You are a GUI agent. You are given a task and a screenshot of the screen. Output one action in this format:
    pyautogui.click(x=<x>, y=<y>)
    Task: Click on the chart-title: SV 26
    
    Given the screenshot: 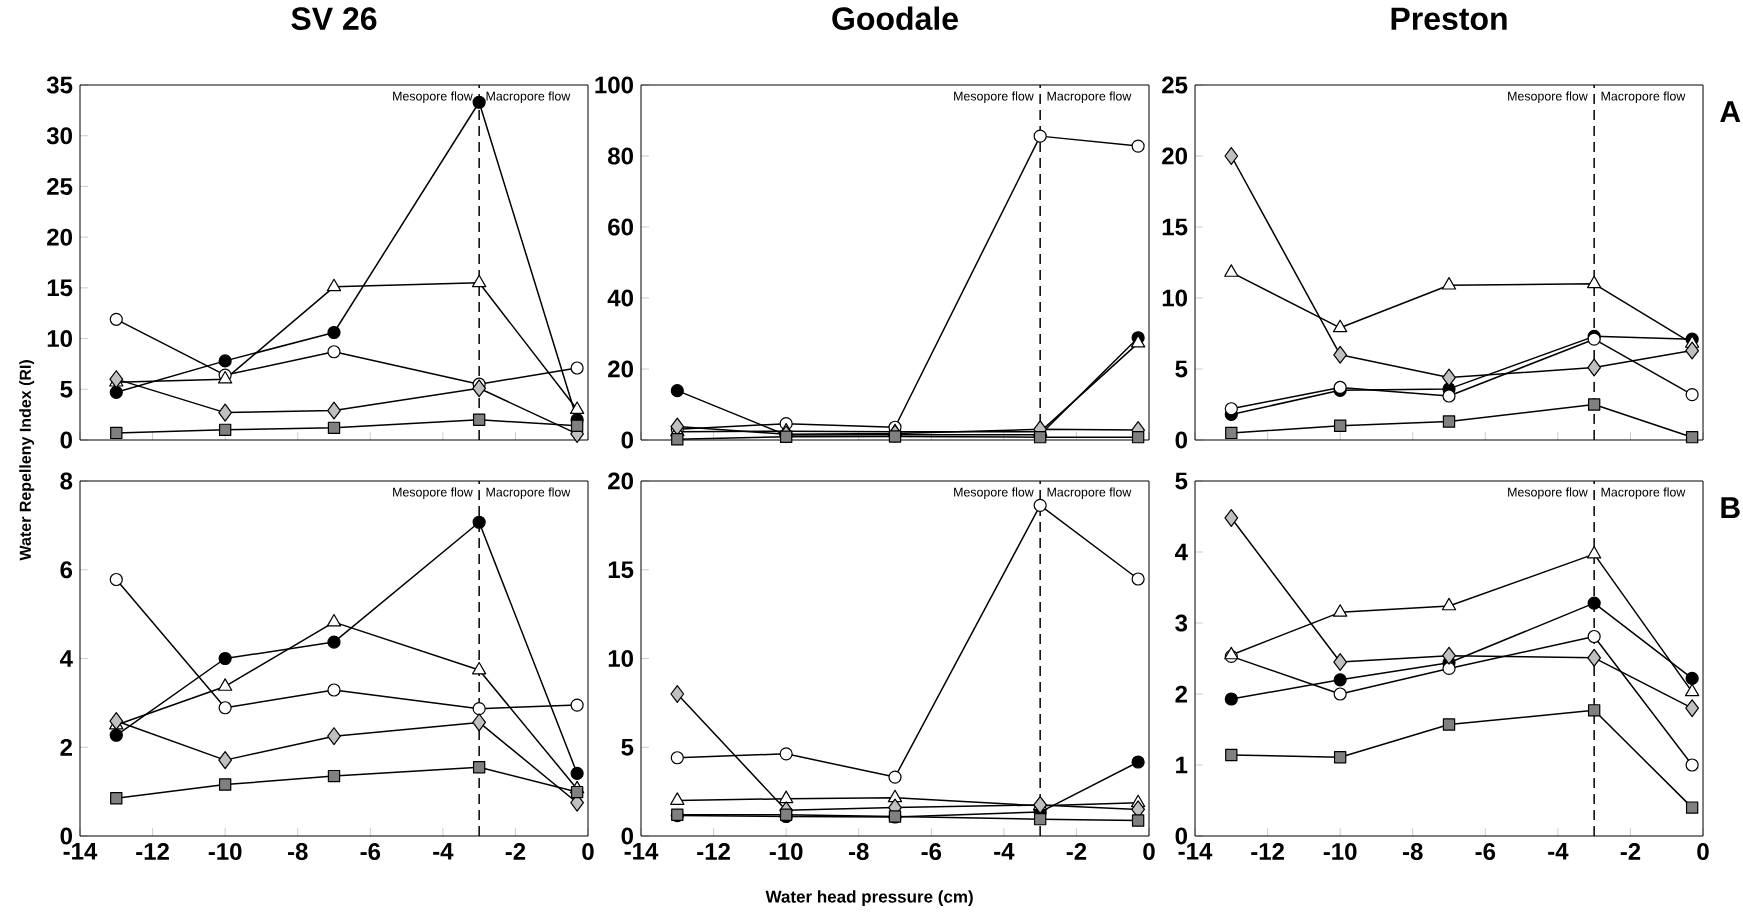 What is the action you would take?
    pyautogui.click(x=334, y=19)
    